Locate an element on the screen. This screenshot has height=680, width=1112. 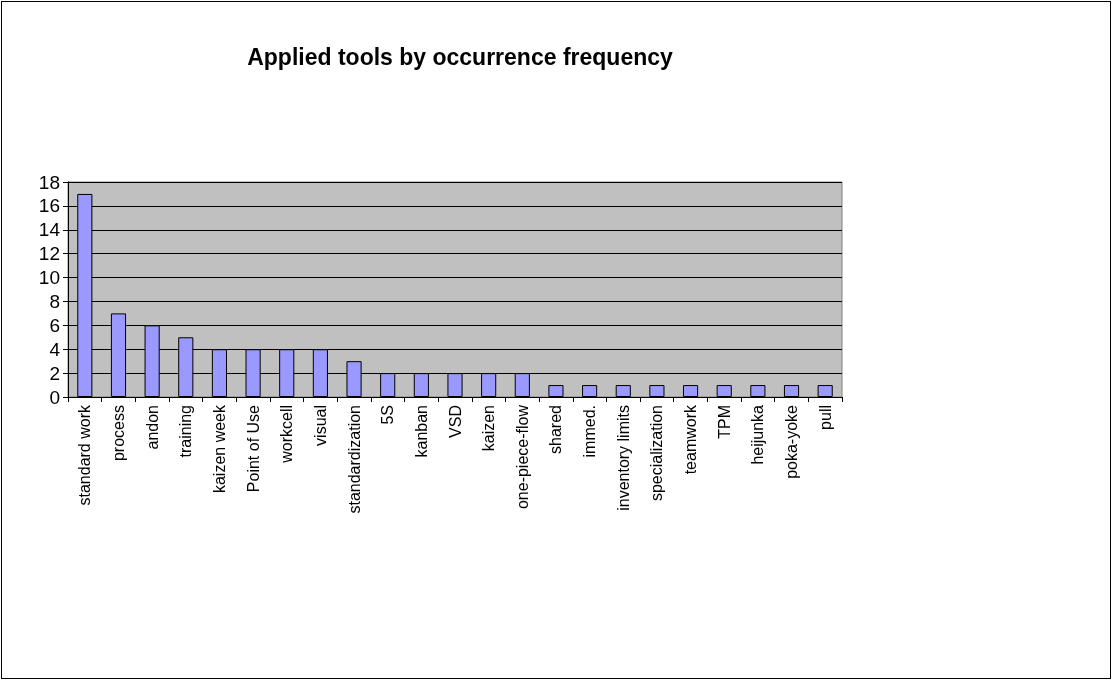
x-tick-label: kaizen is located at coordinates (489, 428).